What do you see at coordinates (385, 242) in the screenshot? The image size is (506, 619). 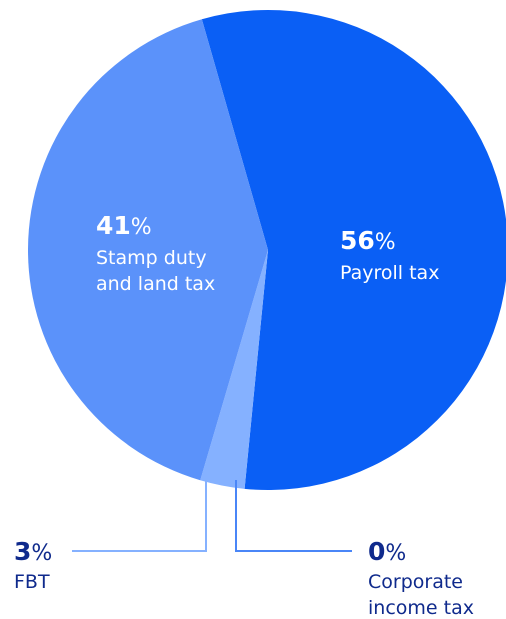 I see `label-payroll-percent: %` at bounding box center [385, 242].